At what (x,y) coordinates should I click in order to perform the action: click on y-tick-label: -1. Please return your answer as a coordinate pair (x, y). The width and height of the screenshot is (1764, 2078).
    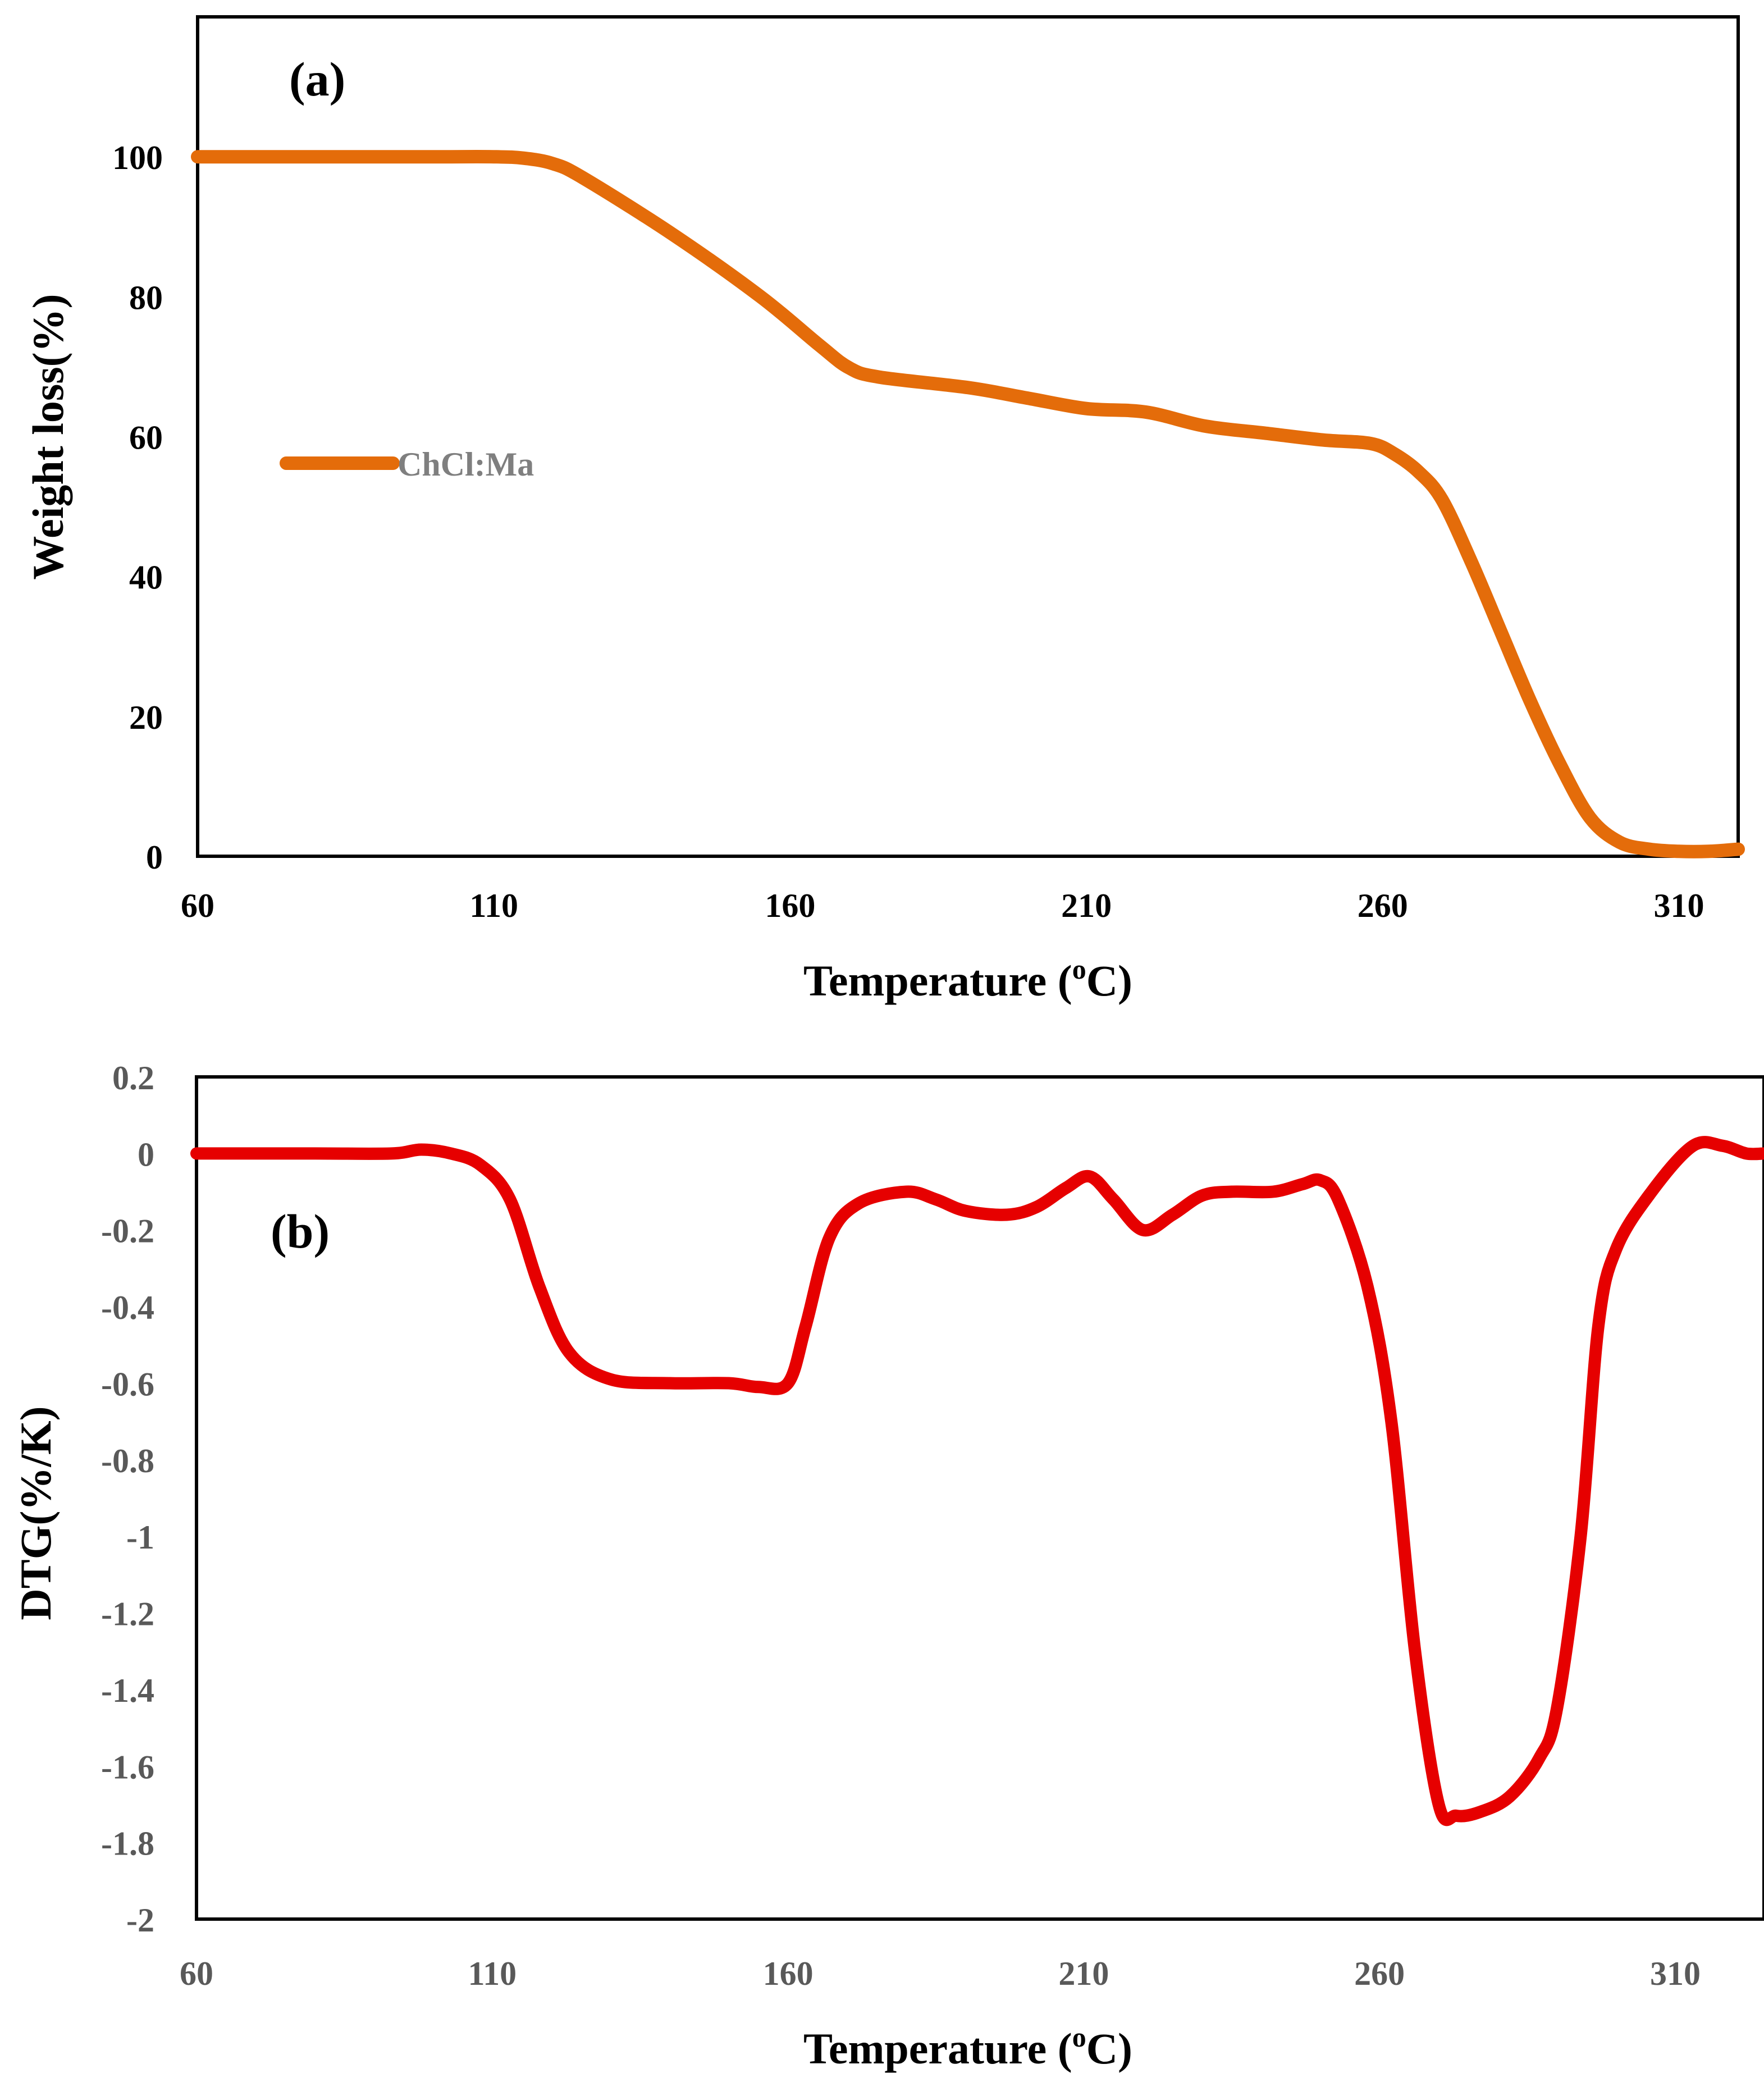
    Looking at the image, I should click on (140, 1537).